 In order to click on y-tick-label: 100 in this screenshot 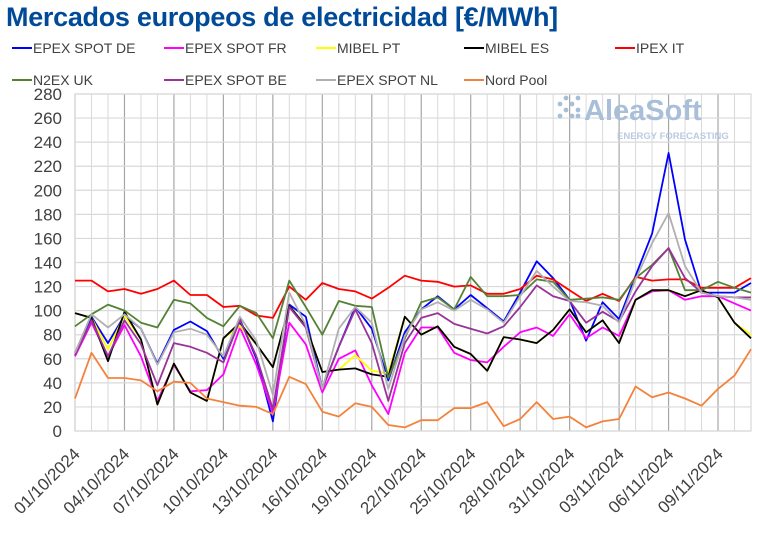, I will do `click(48, 311)`.